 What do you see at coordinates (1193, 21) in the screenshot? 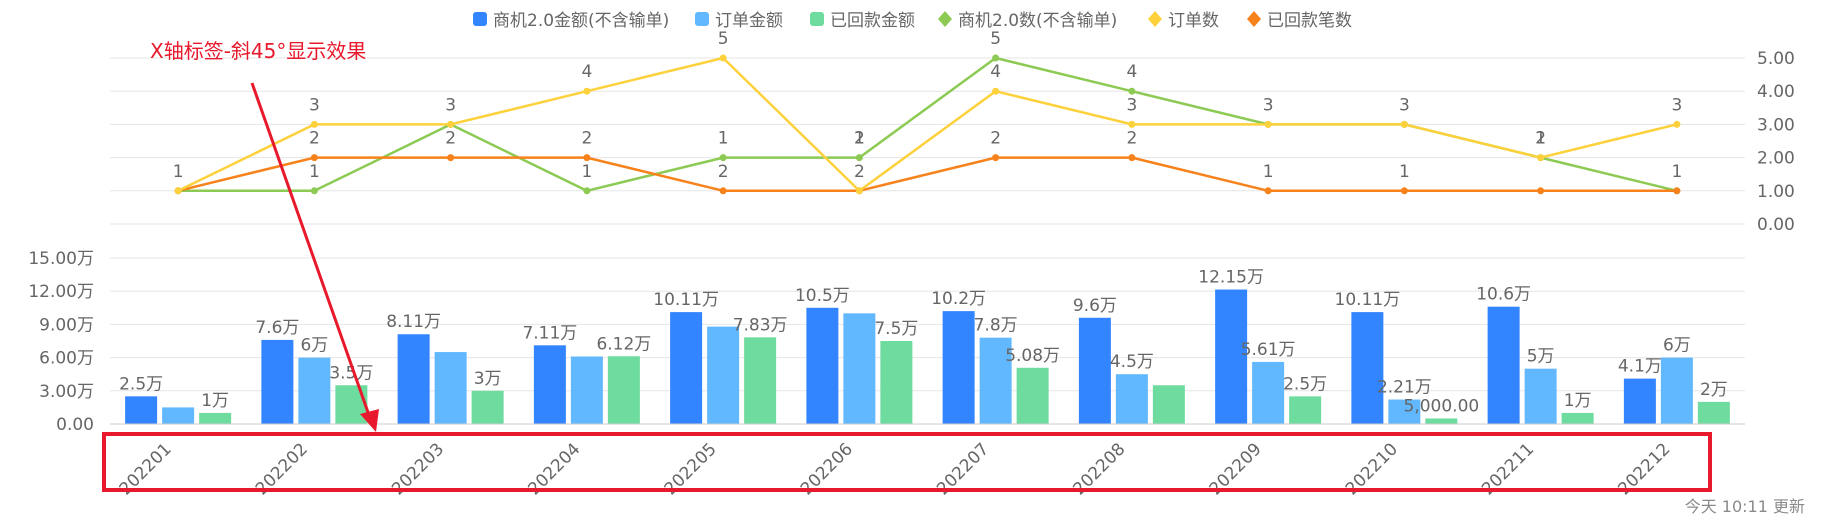
I see `legend-label: 订单数` at bounding box center [1193, 21].